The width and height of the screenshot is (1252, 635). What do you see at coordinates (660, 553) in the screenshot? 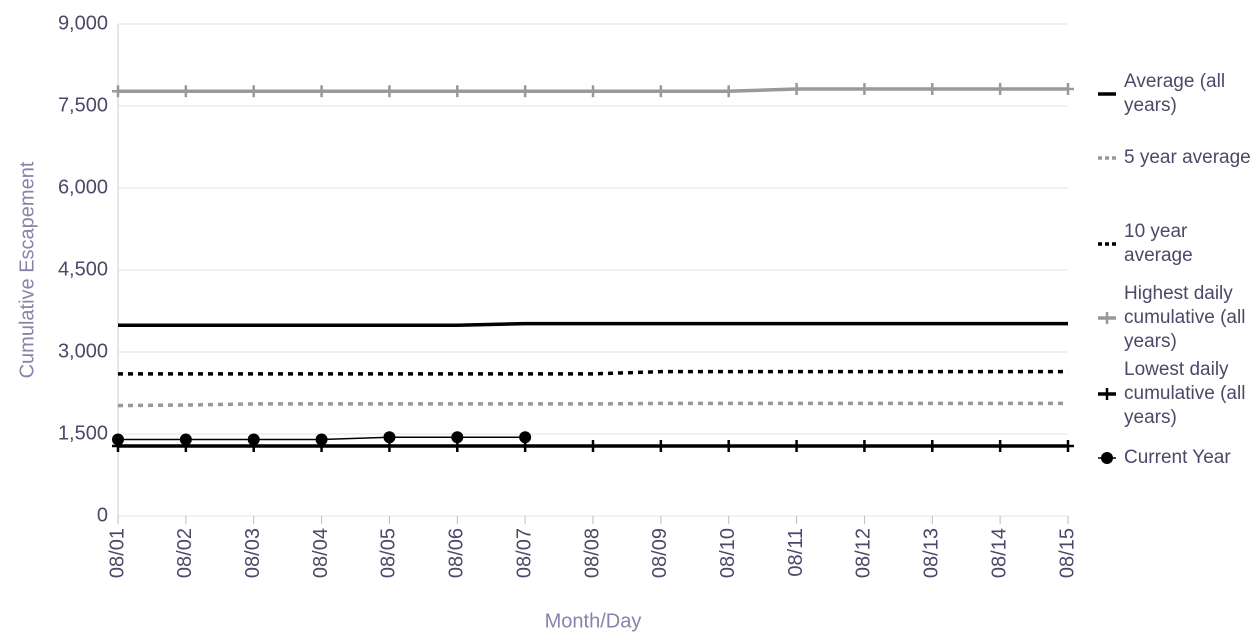
I see `x-tick-label: 08/09` at bounding box center [660, 553].